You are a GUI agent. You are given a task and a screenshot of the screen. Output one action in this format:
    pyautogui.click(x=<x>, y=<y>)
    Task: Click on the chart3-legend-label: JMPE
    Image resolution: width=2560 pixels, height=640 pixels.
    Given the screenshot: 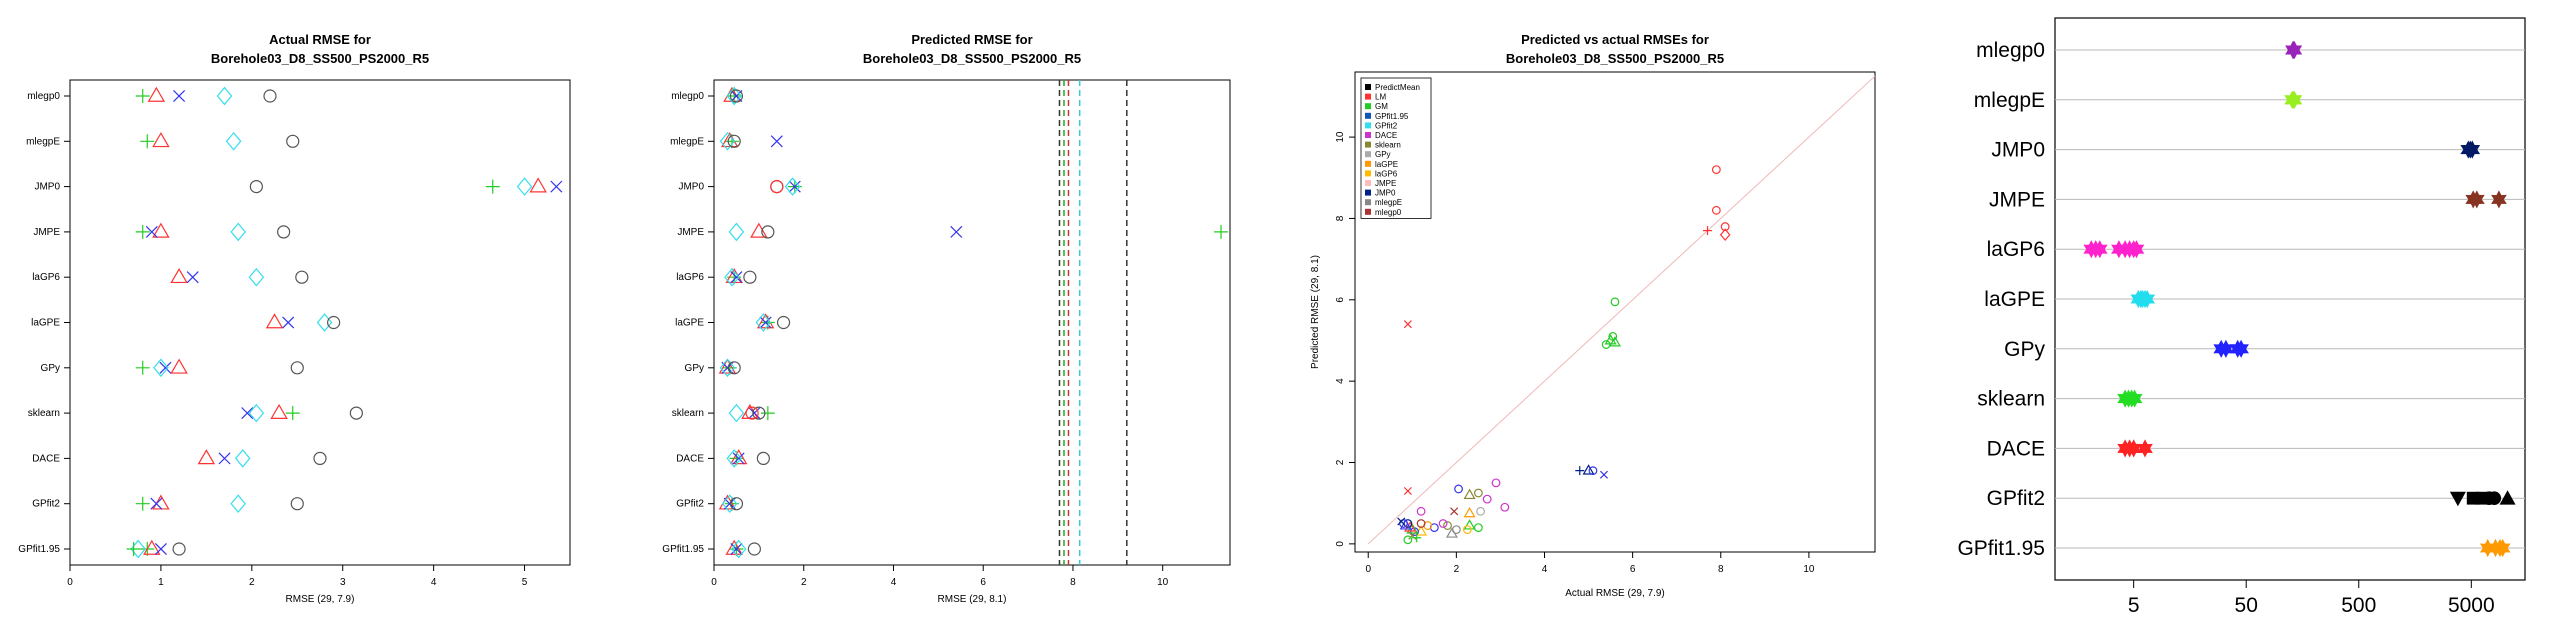 What is the action you would take?
    pyautogui.click(x=1385, y=183)
    